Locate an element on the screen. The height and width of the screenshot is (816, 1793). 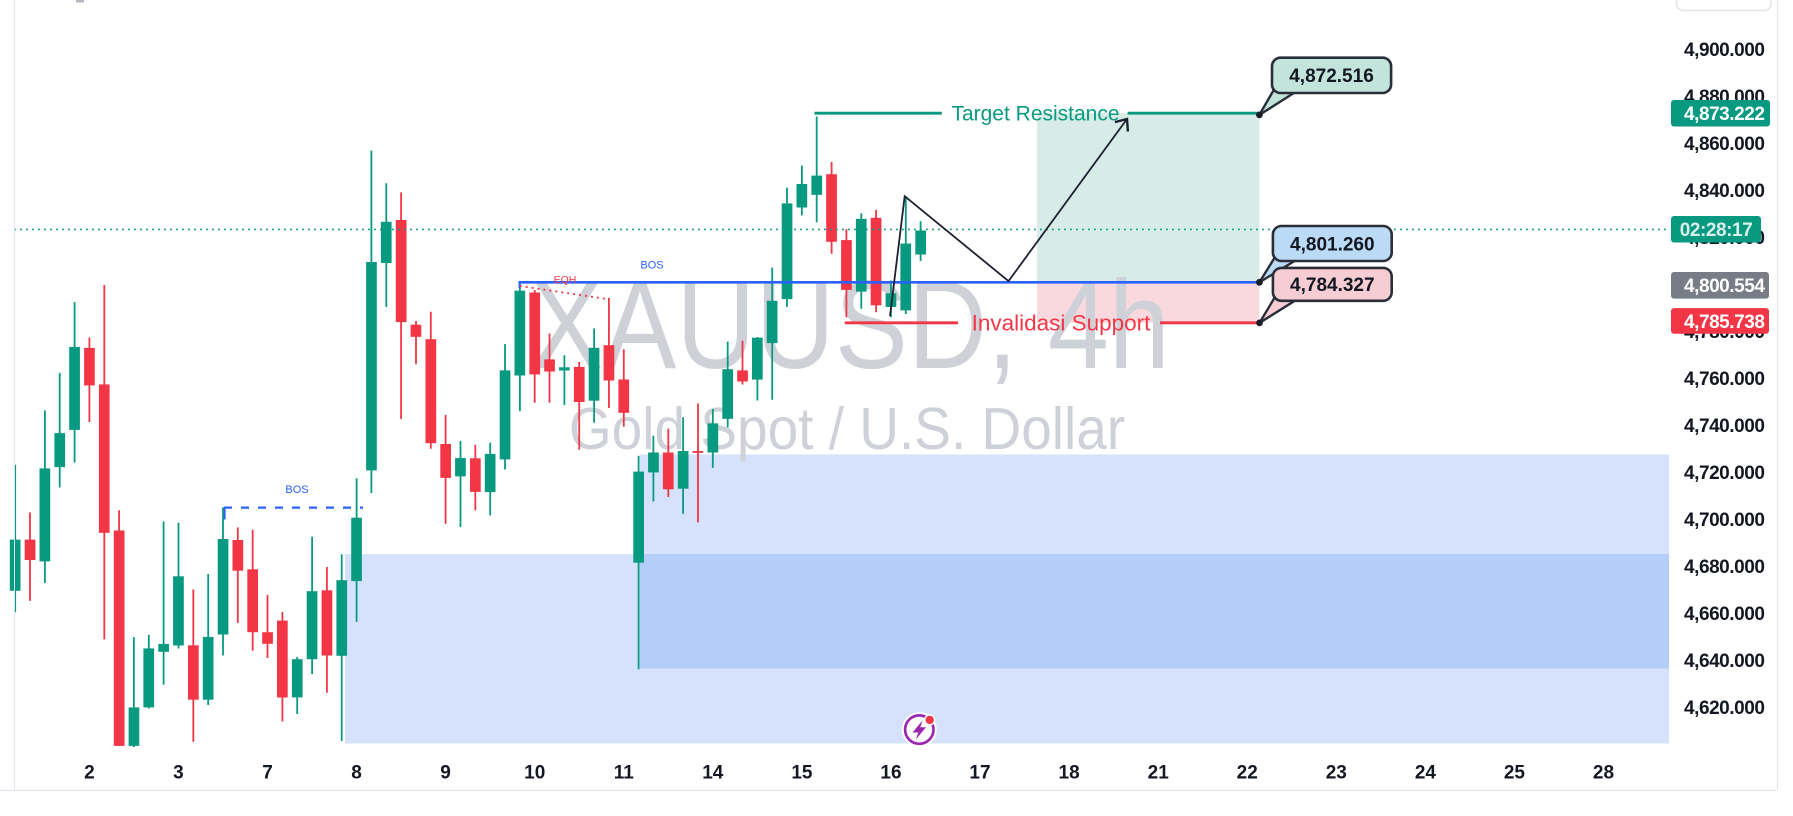
svg-text: 23 is located at coordinates (1336, 773).